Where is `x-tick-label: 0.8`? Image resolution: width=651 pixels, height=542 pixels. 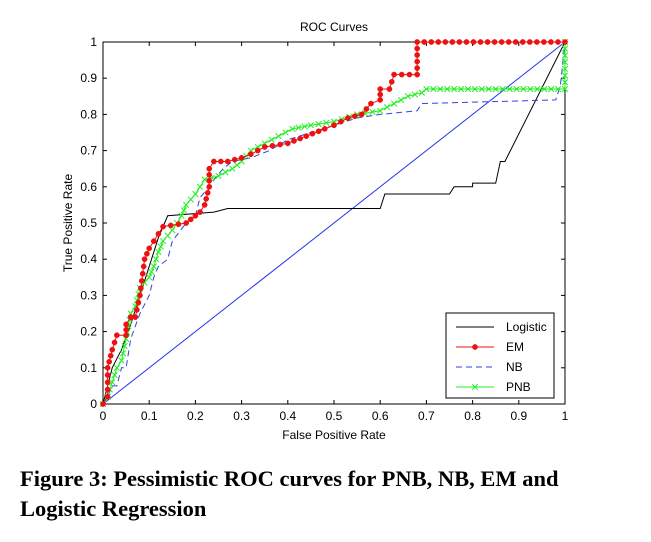 x-tick-label: 0.8 is located at coordinates (472, 416).